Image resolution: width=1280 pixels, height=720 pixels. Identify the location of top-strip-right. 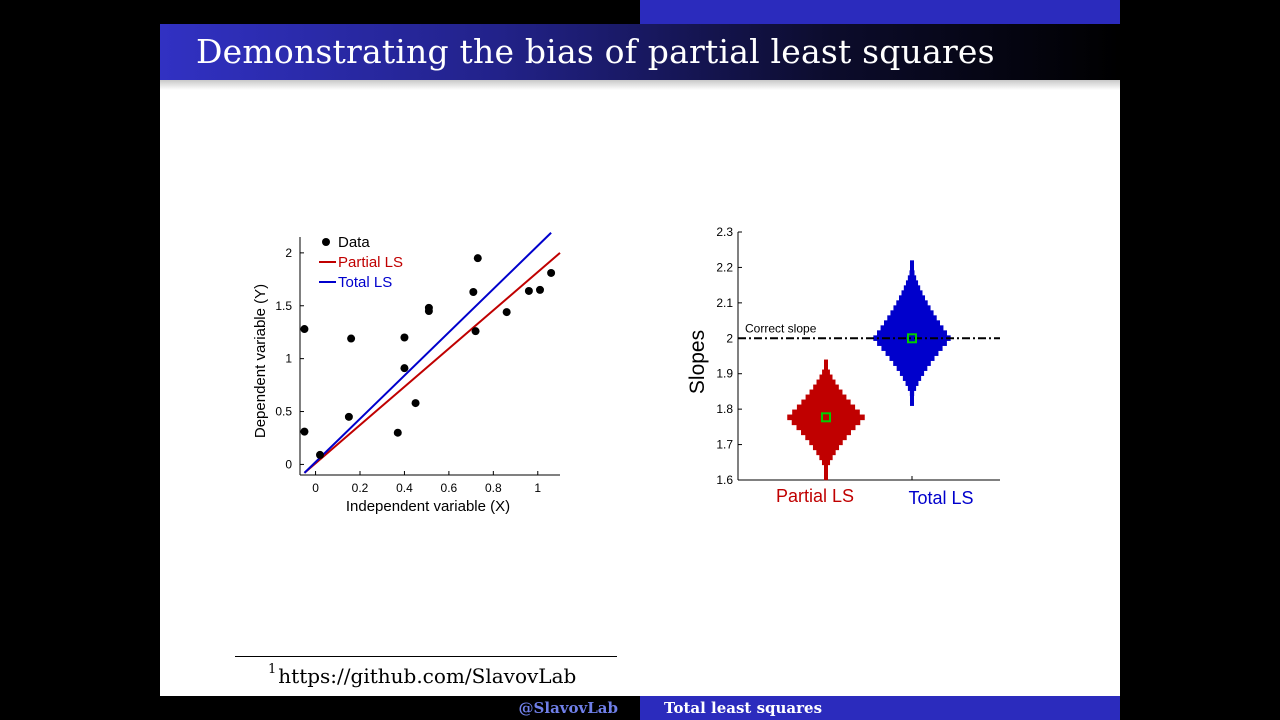
(880, 12).